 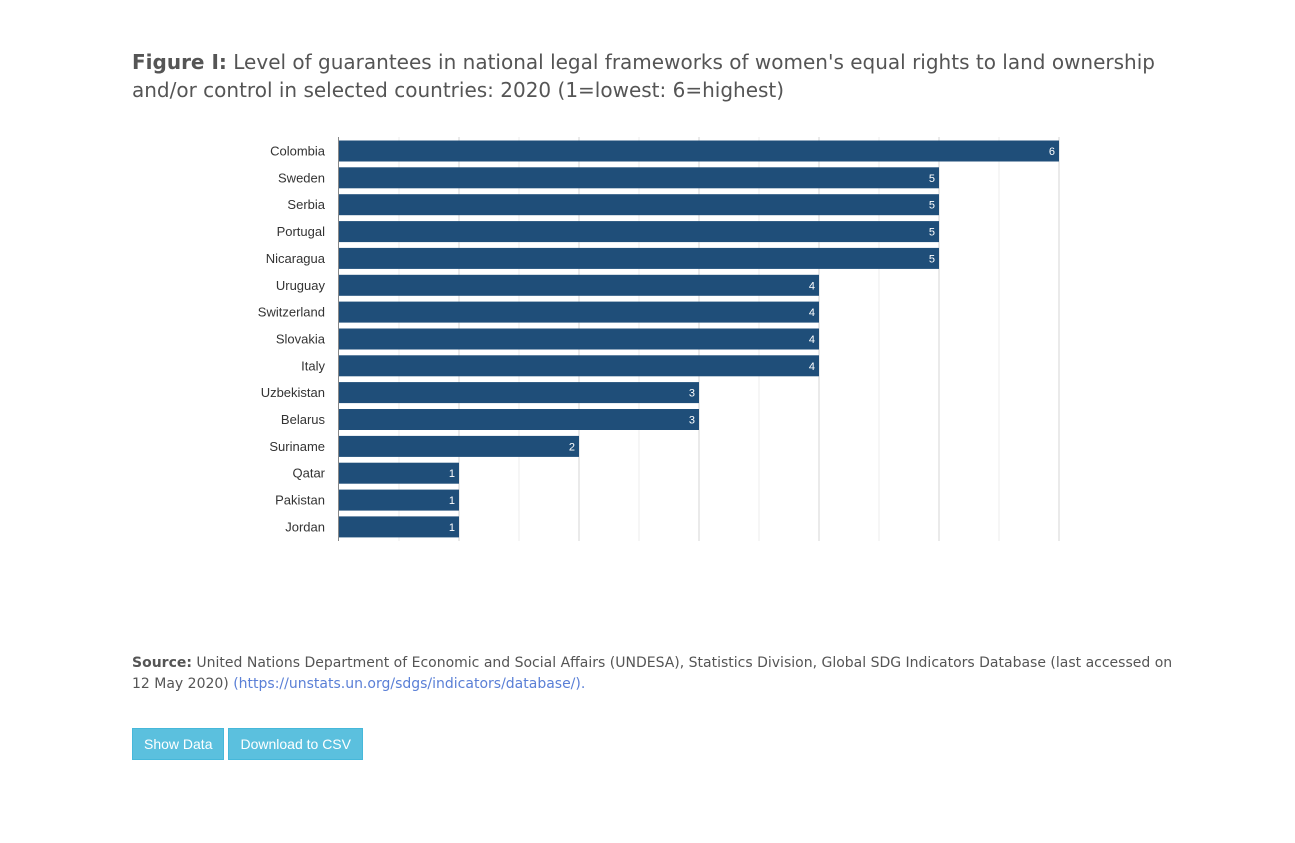 I want to click on download-csv-button: Download to CSV, so click(x=295, y=744).